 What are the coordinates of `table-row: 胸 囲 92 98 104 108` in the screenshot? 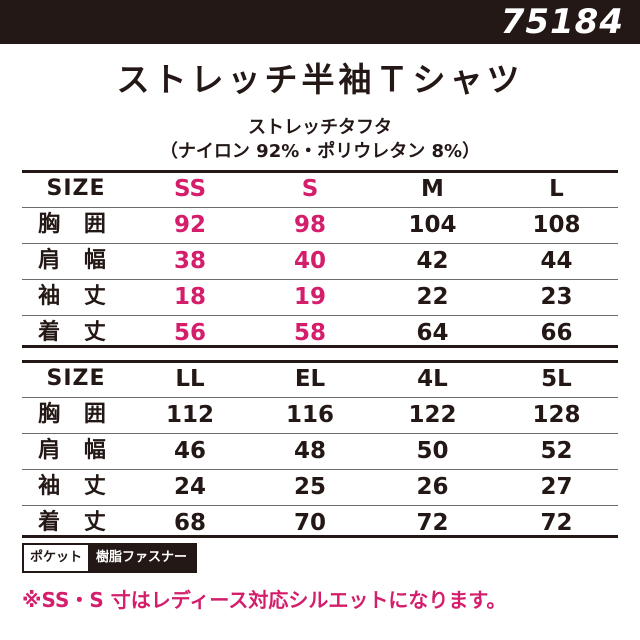 It's located at (320, 225).